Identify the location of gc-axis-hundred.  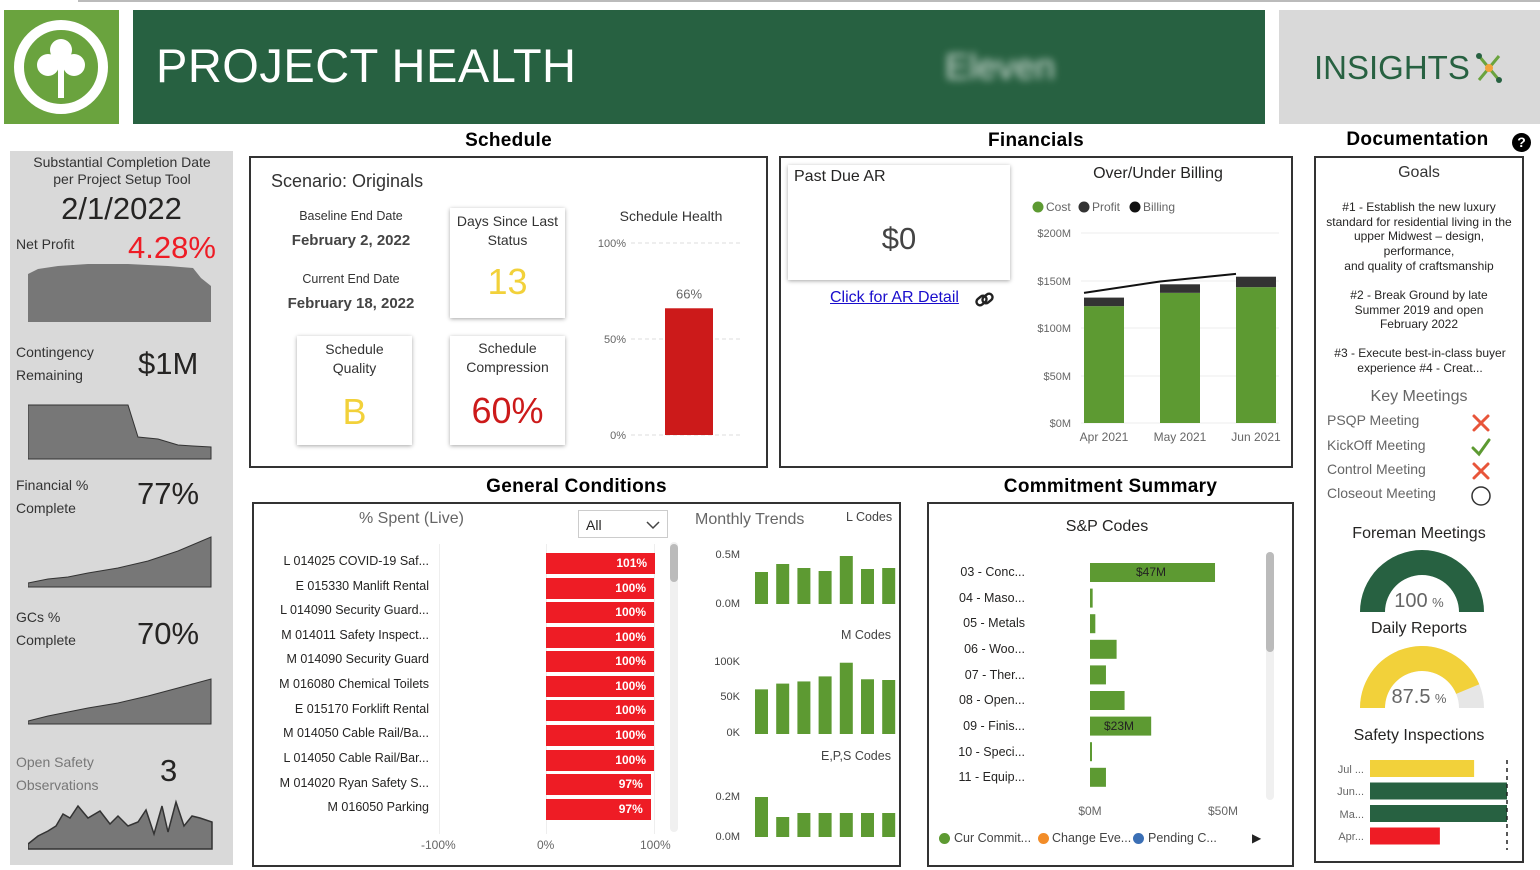
(654, 689).